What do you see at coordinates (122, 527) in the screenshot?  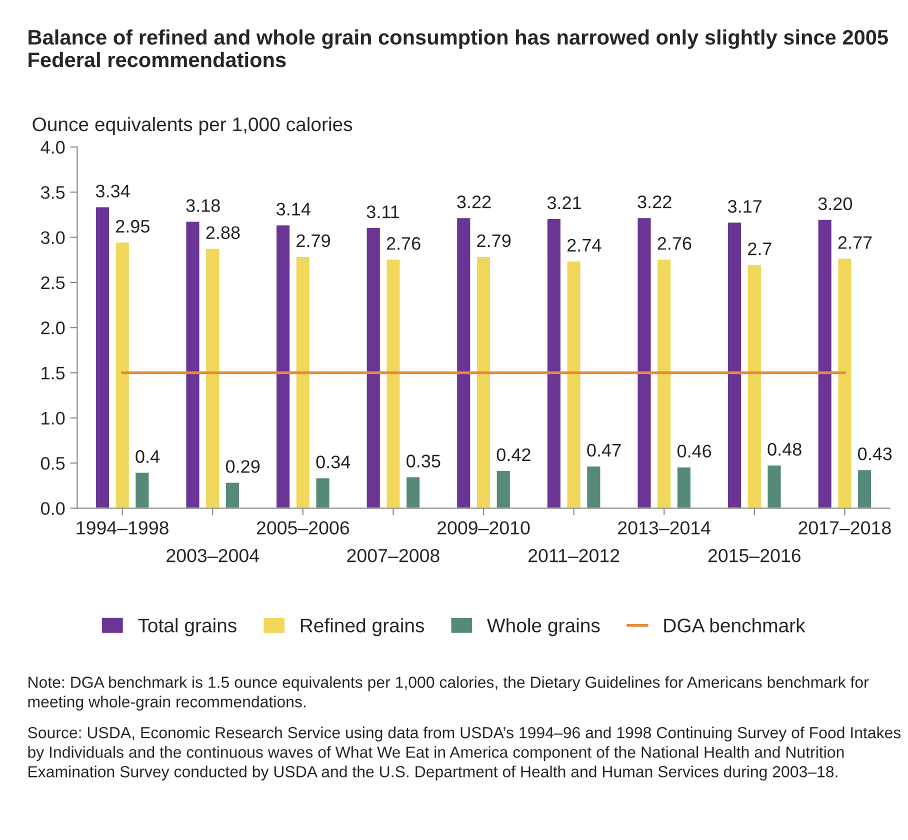 I see `x-tick-label: 1994–1998` at bounding box center [122, 527].